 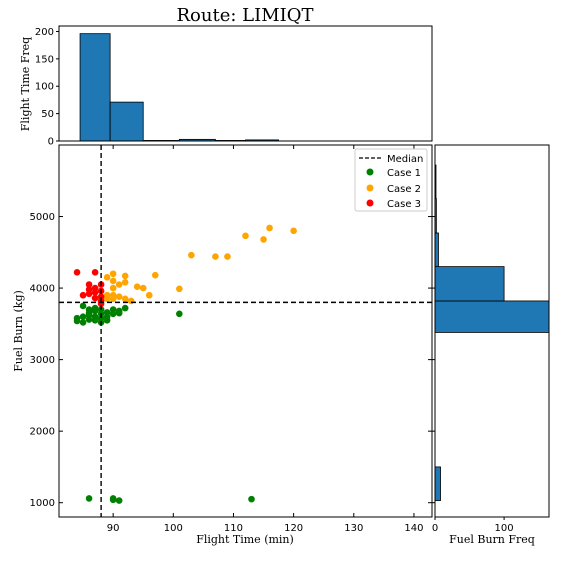 What do you see at coordinates (42, 217) in the screenshot?
I see `scatter-ytick-label: 5000` at bounding box center [42, 217].